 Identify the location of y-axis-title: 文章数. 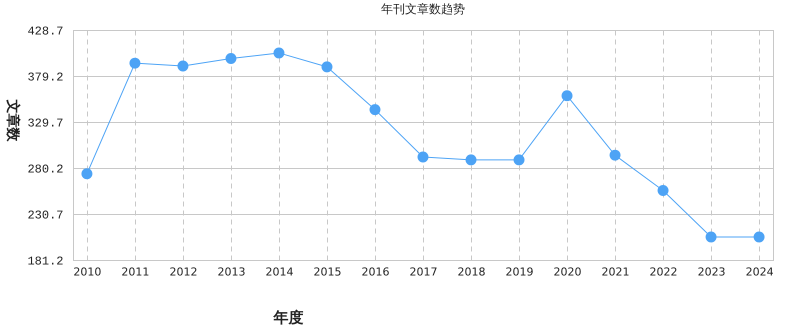
(13, 120).